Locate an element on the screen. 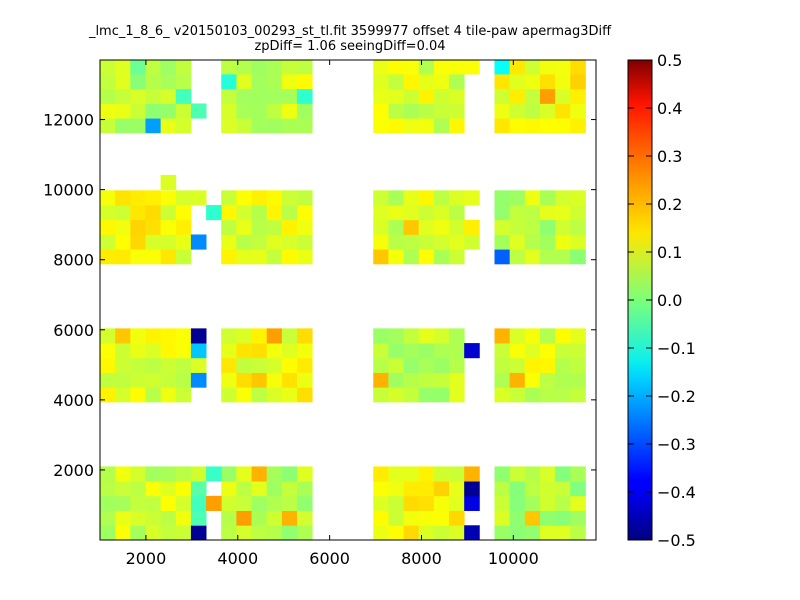 The height and width of the screenshot is (600, 800). colorbar-axis: 0.5 0.4 0.3 0.2 0.1 0.0 −0.1 −0.2 −0.3 −0.4 −0.5 is located at coordinates (662, 300).